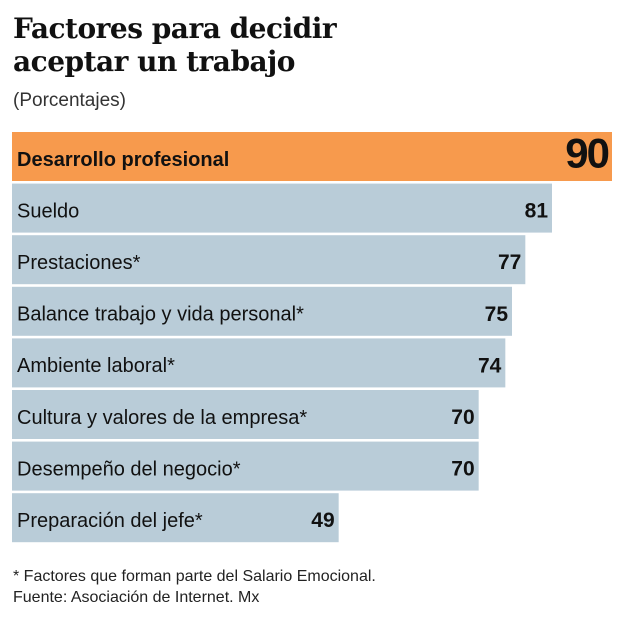 This screenshot has width=627, height=620. Describe the element at coordinates (162, 418) in the screenshot. I see `category-label: Cultura y valores de la empresa*` at that location.